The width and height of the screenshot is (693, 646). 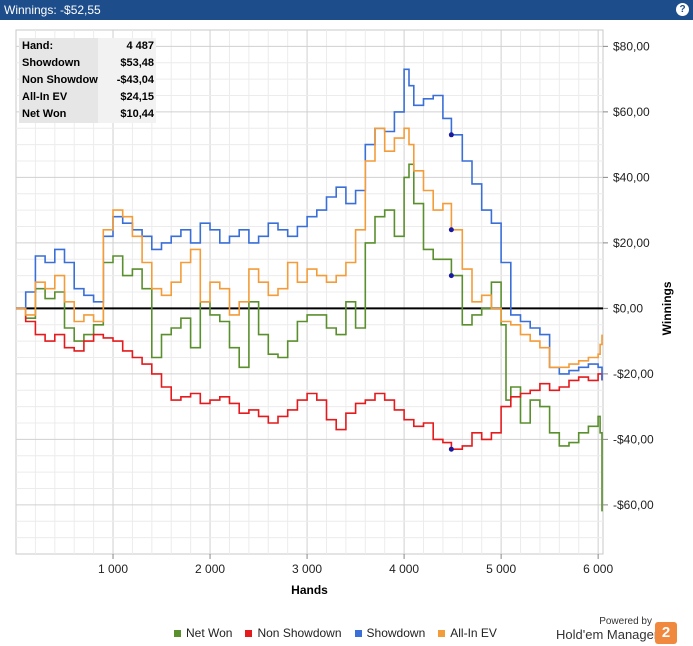 What do you see at coordinates (633, 505) in the screenshot?
I see `y-tick-label: -$60,00` at bounding box center [633, 505].